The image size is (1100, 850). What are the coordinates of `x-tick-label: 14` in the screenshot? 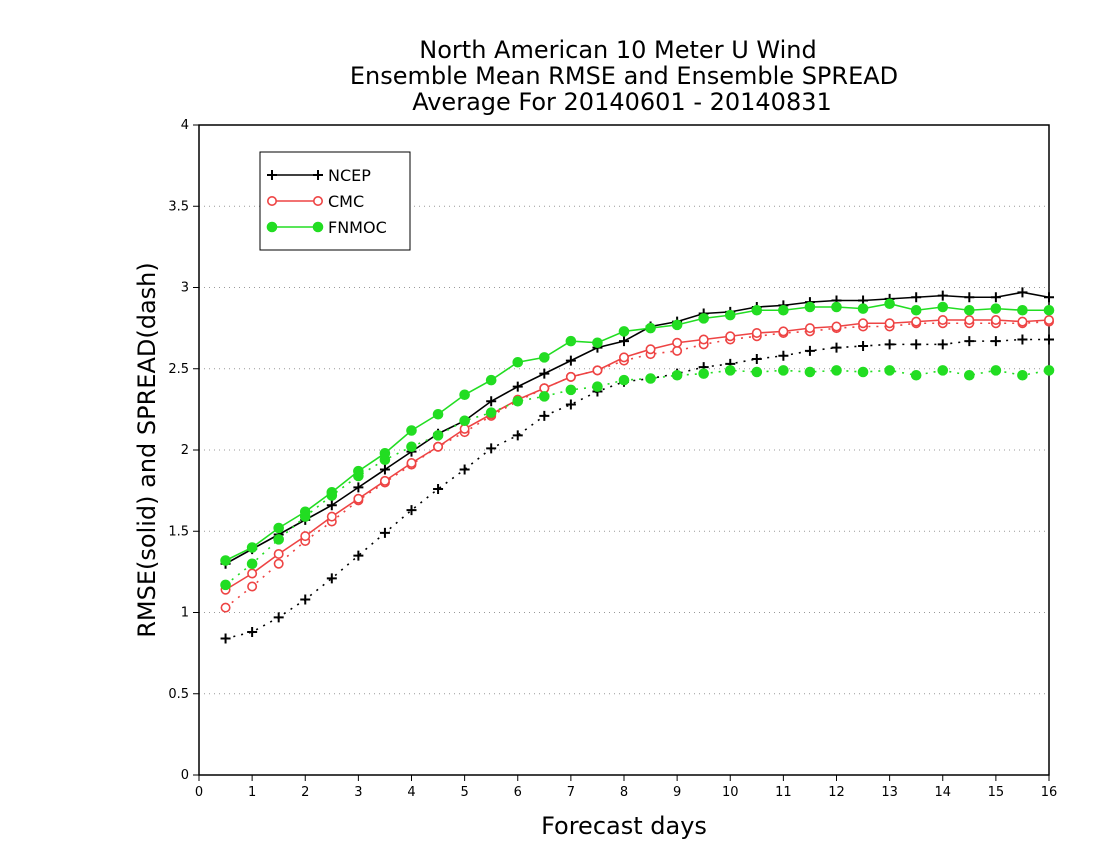 It's located at (942, 792).